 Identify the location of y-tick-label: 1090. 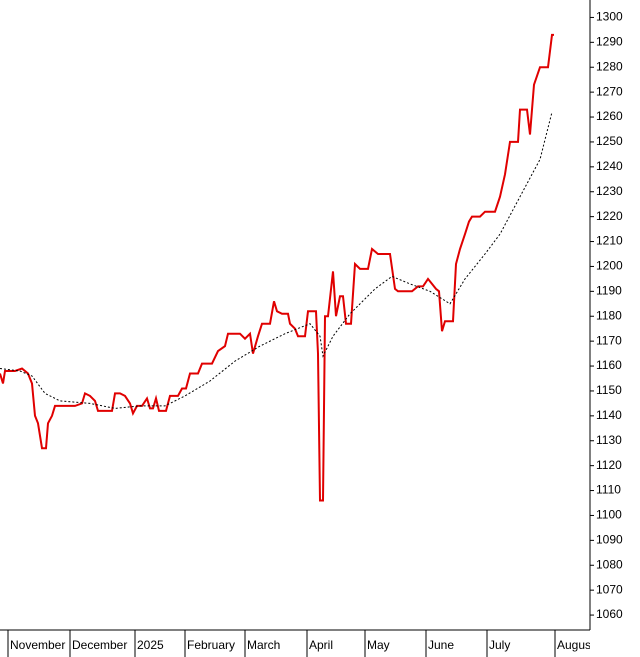
(609, 540).